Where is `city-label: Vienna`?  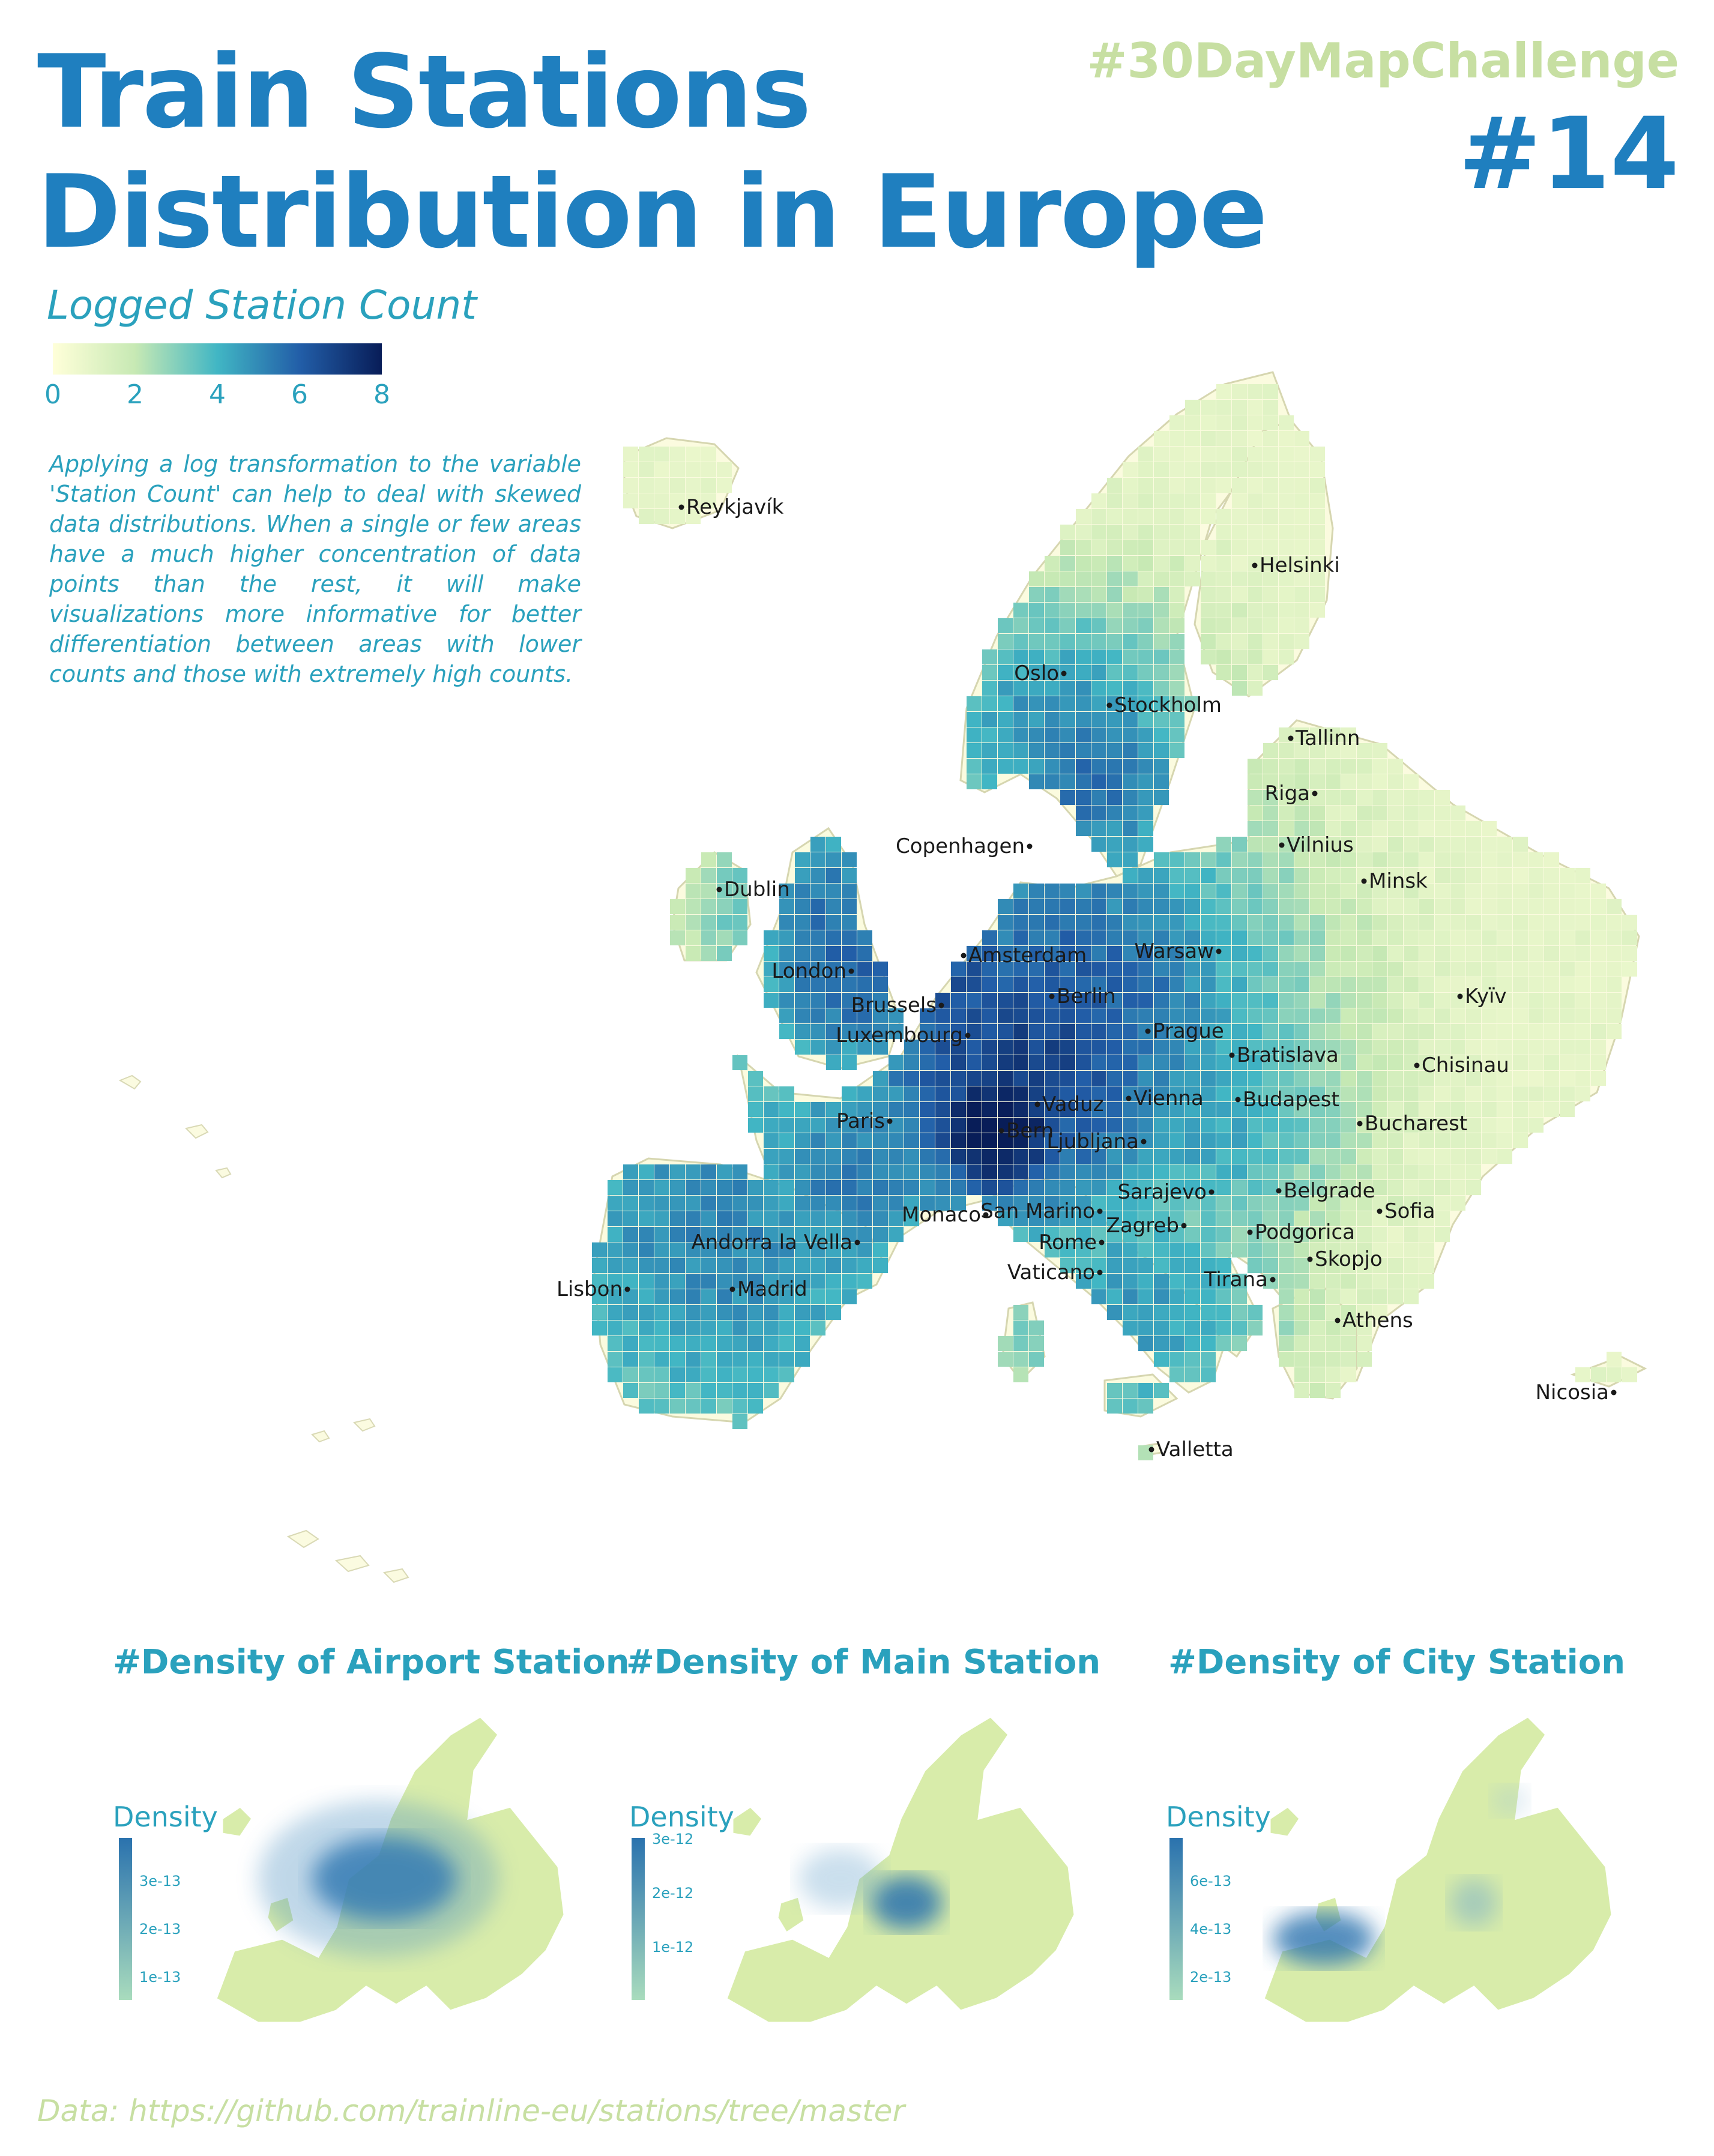
city-label: Vienna is located at coordinates (1168, 1098).